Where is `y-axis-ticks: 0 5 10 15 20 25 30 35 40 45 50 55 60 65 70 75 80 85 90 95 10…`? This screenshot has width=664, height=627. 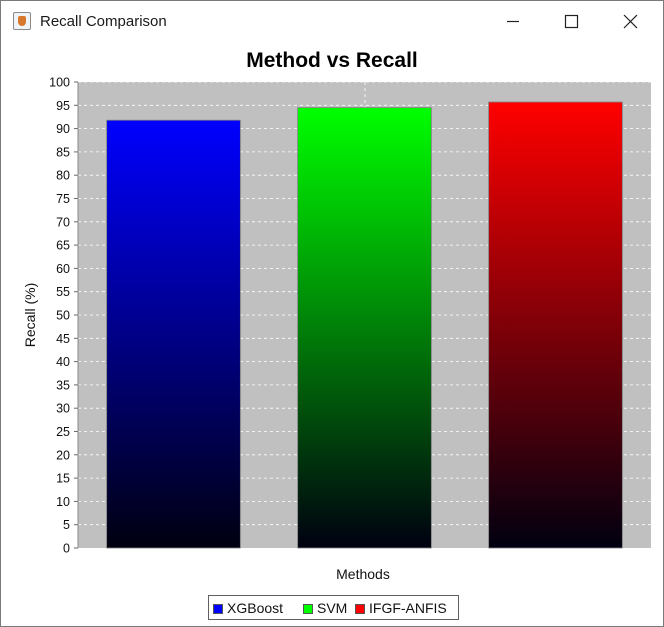
y-axis-ticks: 0 5 10 15 20 25 30 35 40 45 50 55 60 65 70 75 80 85 90 95 10… is located at coordinates (63, 316).